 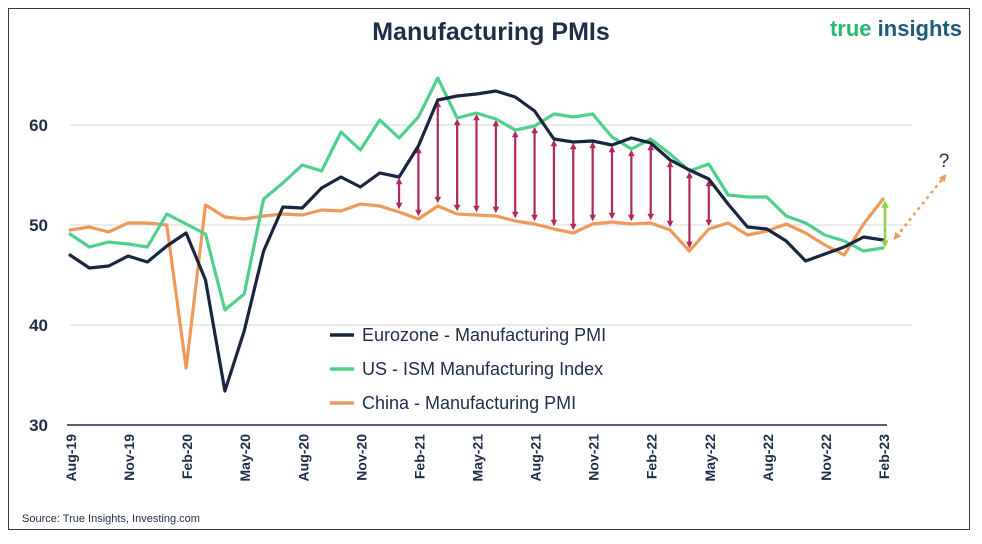 I want to click on forecast-question-mark: ?, so click(x=944, y=161).